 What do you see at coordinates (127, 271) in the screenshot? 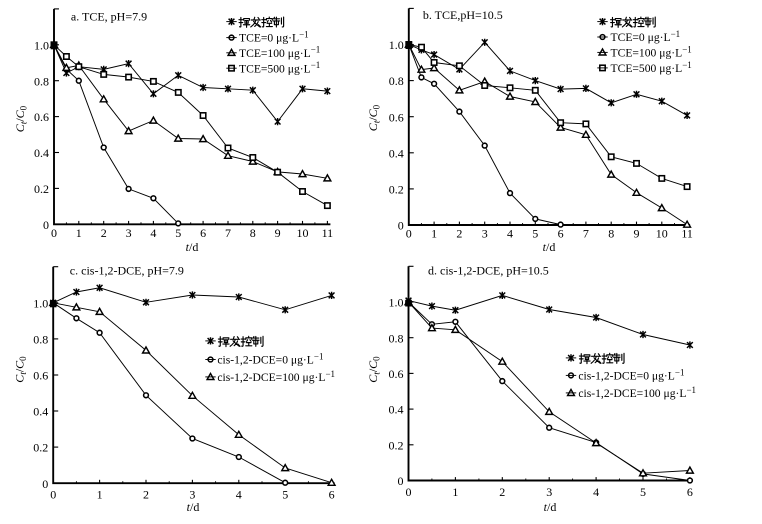
I see `svg-text: c. cis-1,2-DCE, pH=7.9` at bounding box center [127, 271].